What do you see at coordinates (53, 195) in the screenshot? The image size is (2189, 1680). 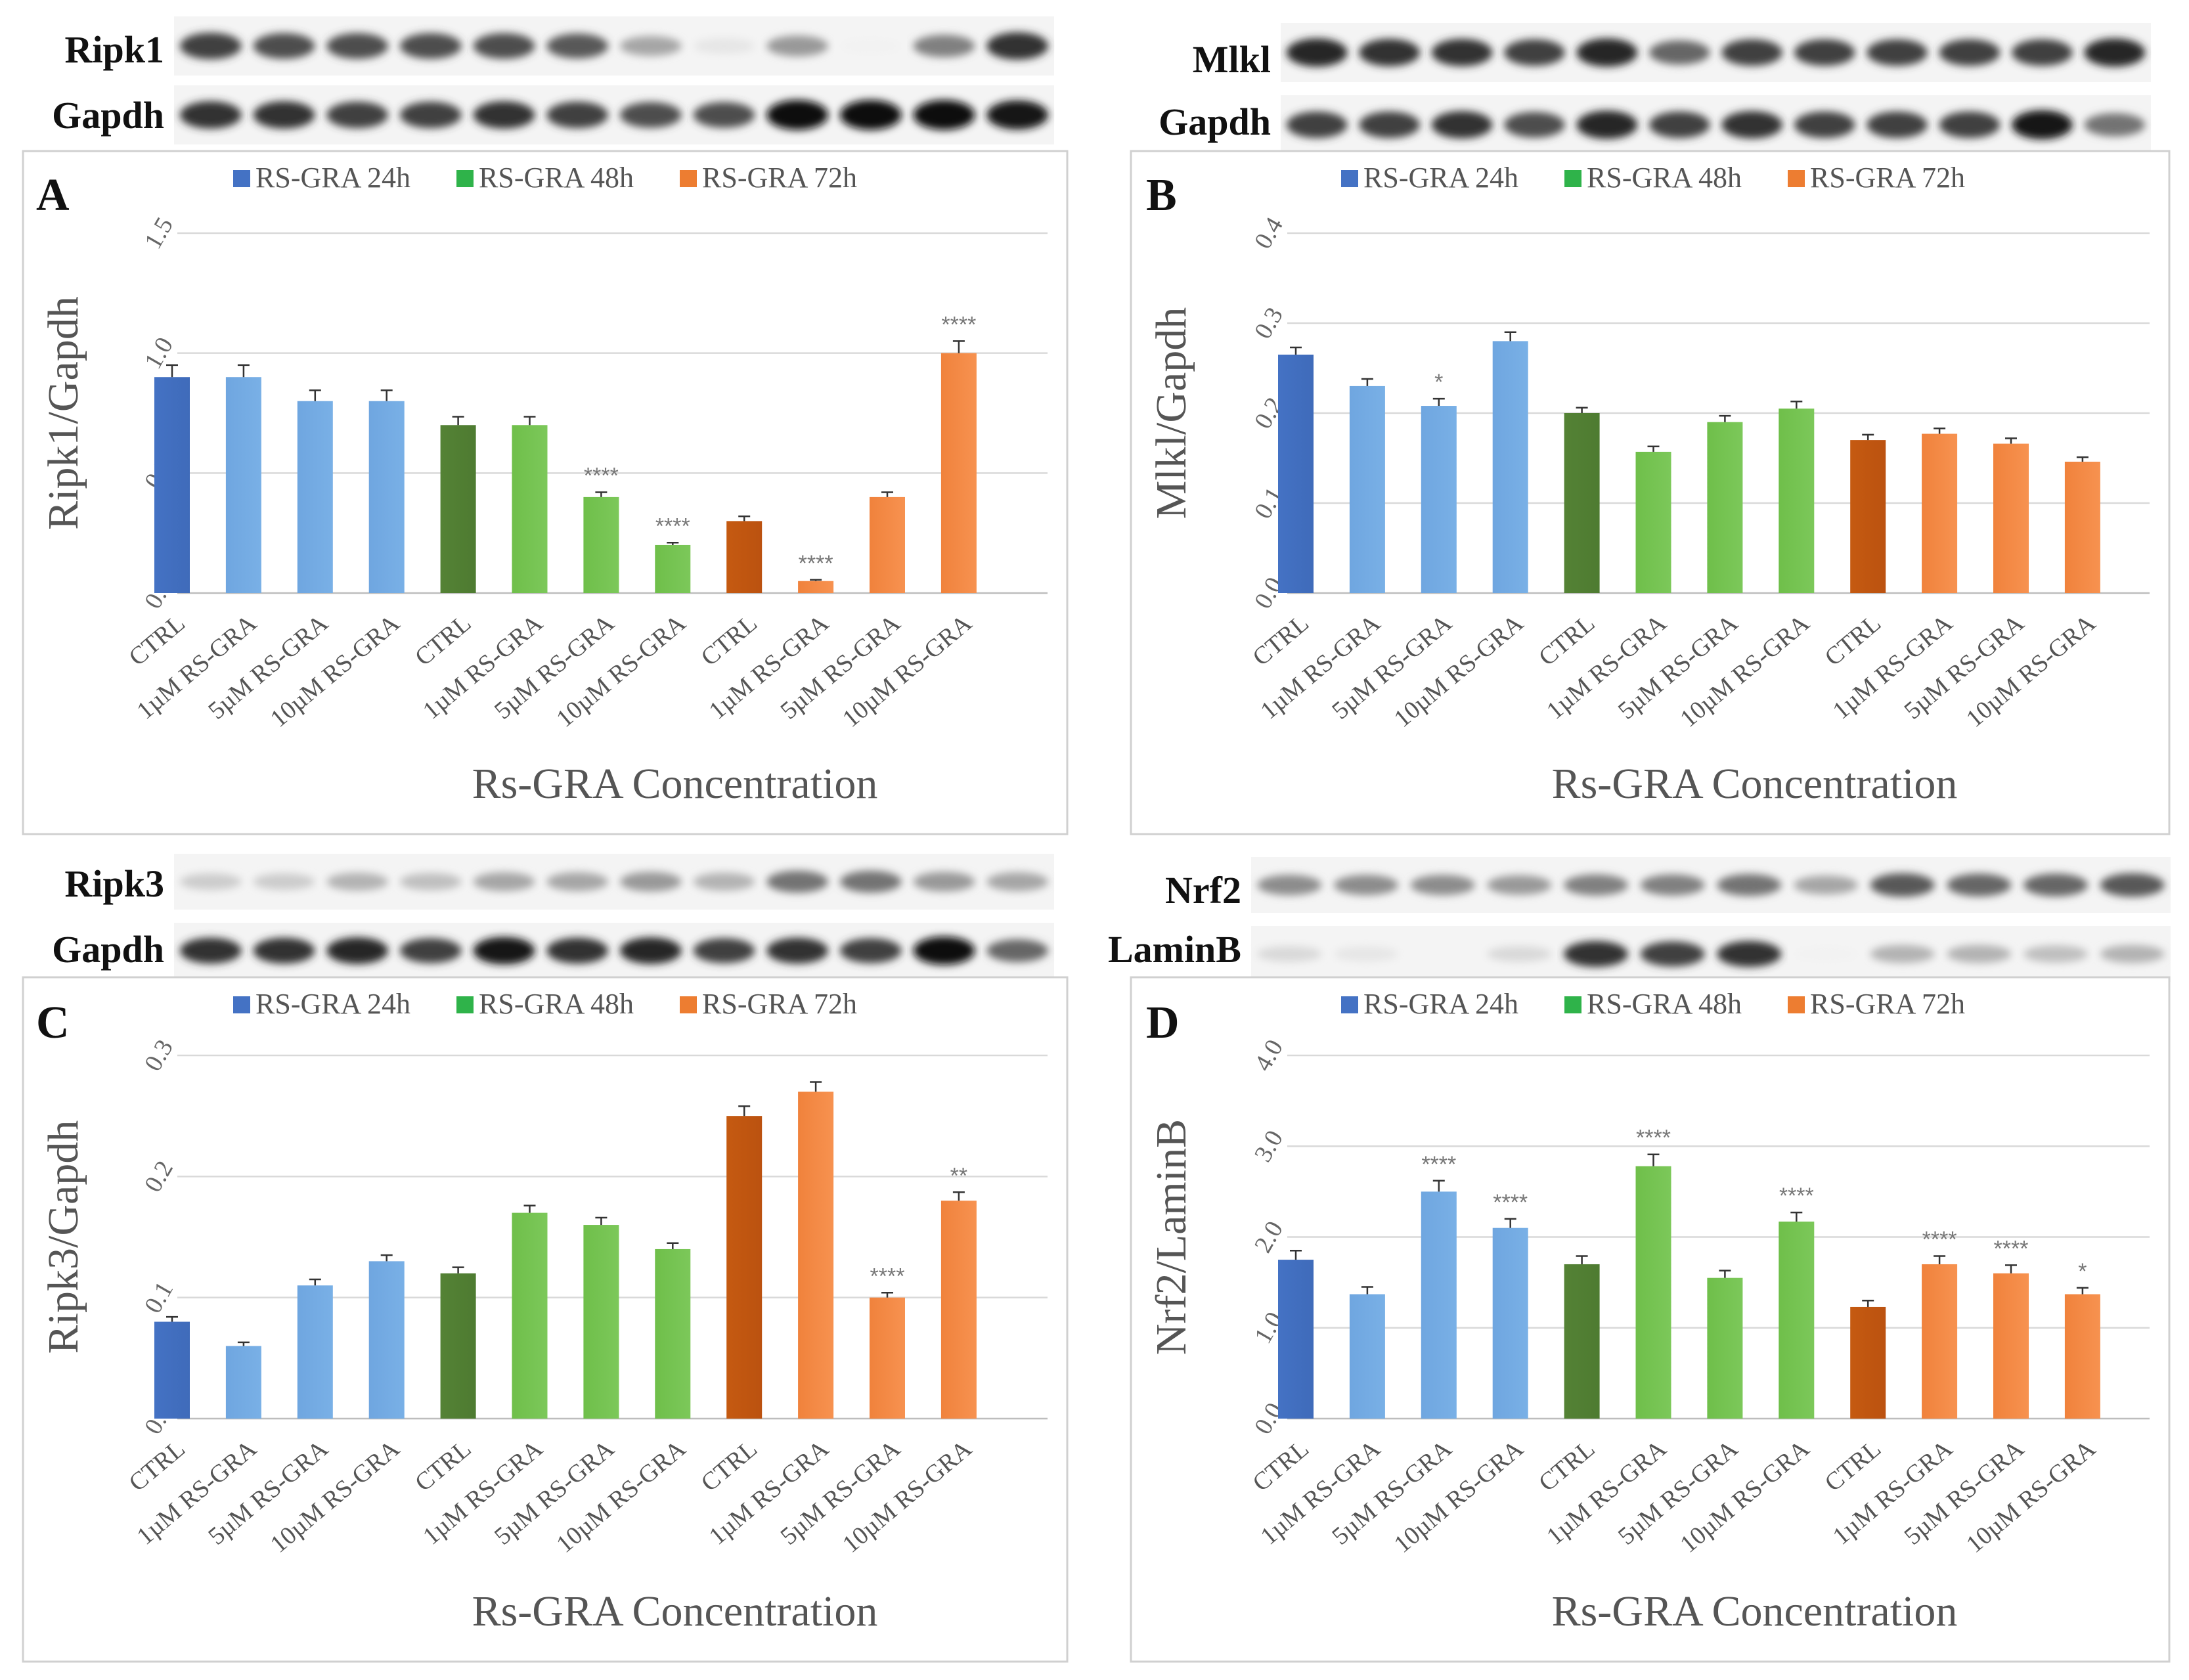 I see `panel-letter: A` at bounding box center [53, 195].